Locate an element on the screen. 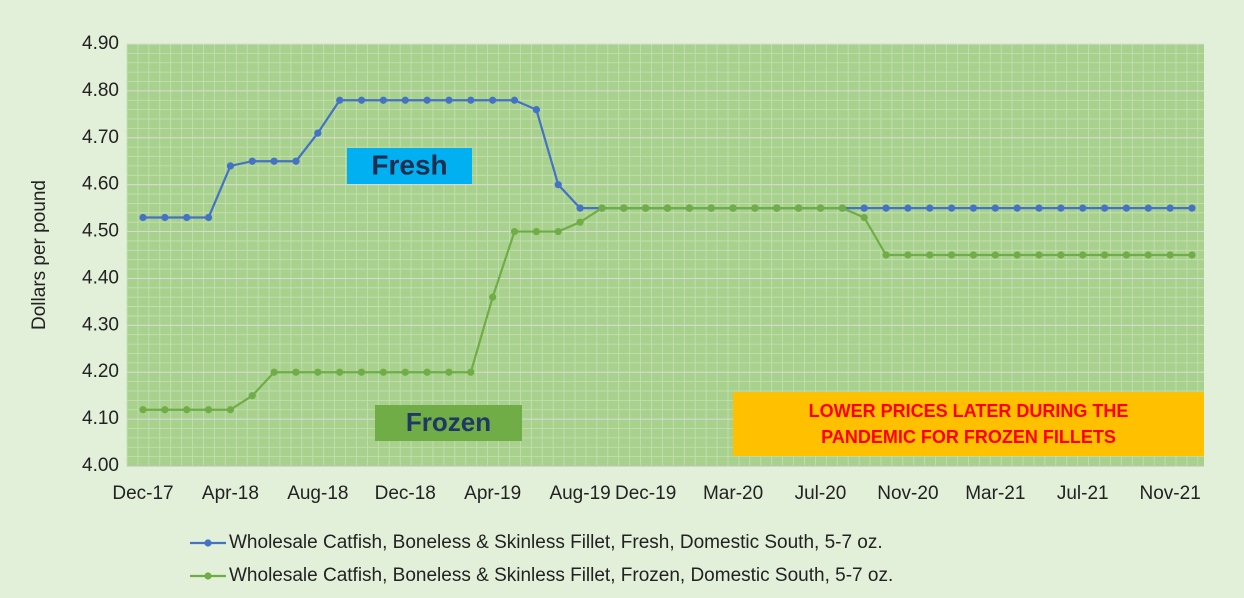 Image resolution: width=1244 pixels, height=598 pixels. x-tick-label: Apr-18 is located at coordinates (230, 493).